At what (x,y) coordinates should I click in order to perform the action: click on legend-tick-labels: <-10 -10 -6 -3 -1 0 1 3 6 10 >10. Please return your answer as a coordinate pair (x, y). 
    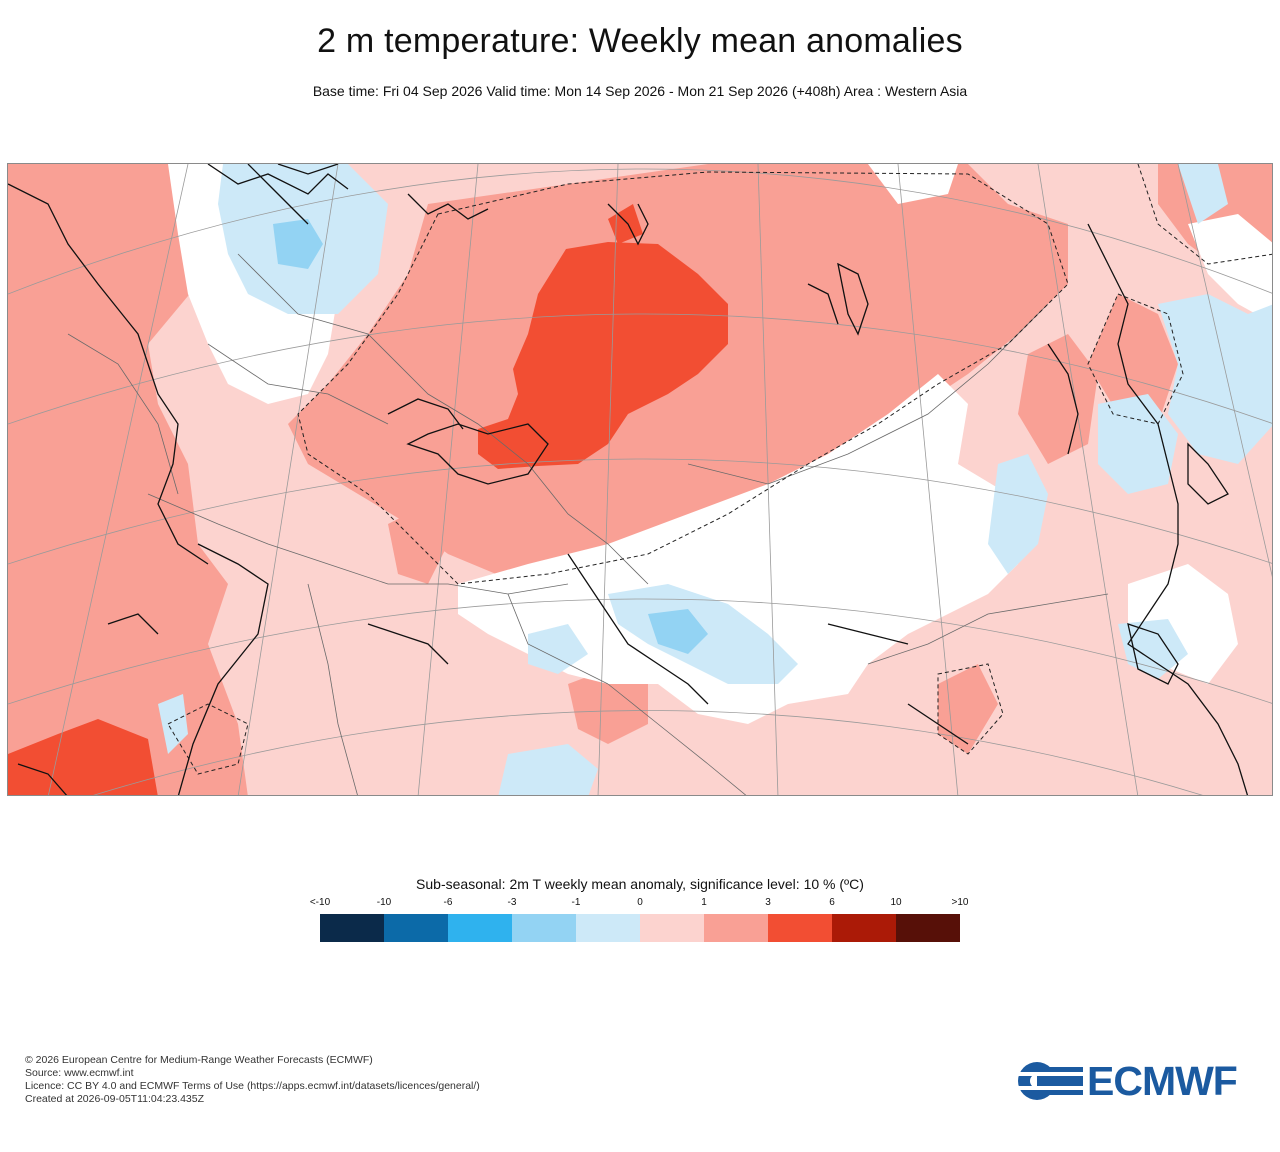
    Looking at the image, I should click on (640, 904).